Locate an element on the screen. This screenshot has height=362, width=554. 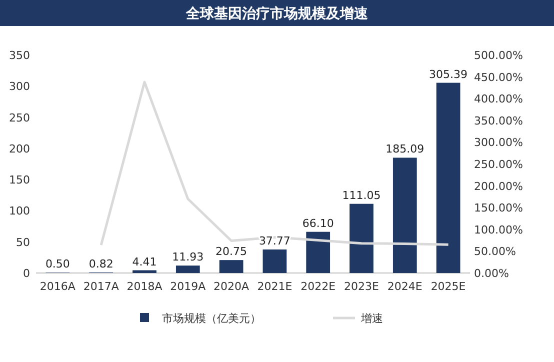
y-tick-label: 200 is located at coordinates (19, 149).